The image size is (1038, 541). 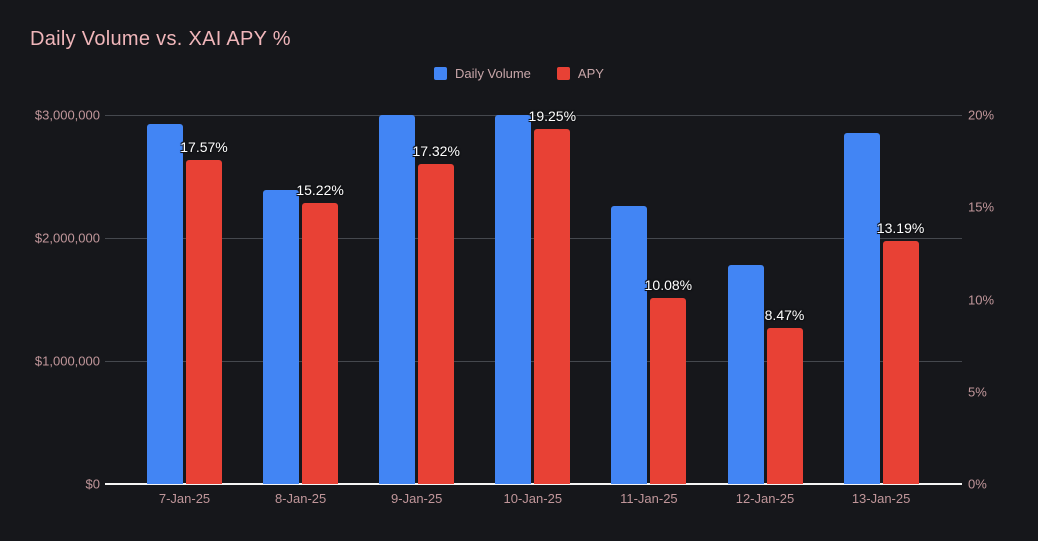 What do you see at coordinates (649, 498) in the screenshot?
I see `x-axis-label: 11-Jan-25` at bounding box center [649, 498].